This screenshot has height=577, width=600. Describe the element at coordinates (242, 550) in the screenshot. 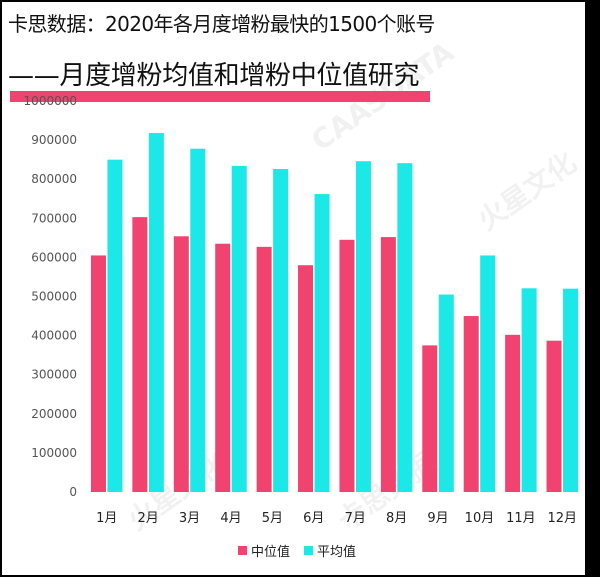

I see `legend-swatch-median` at that location.